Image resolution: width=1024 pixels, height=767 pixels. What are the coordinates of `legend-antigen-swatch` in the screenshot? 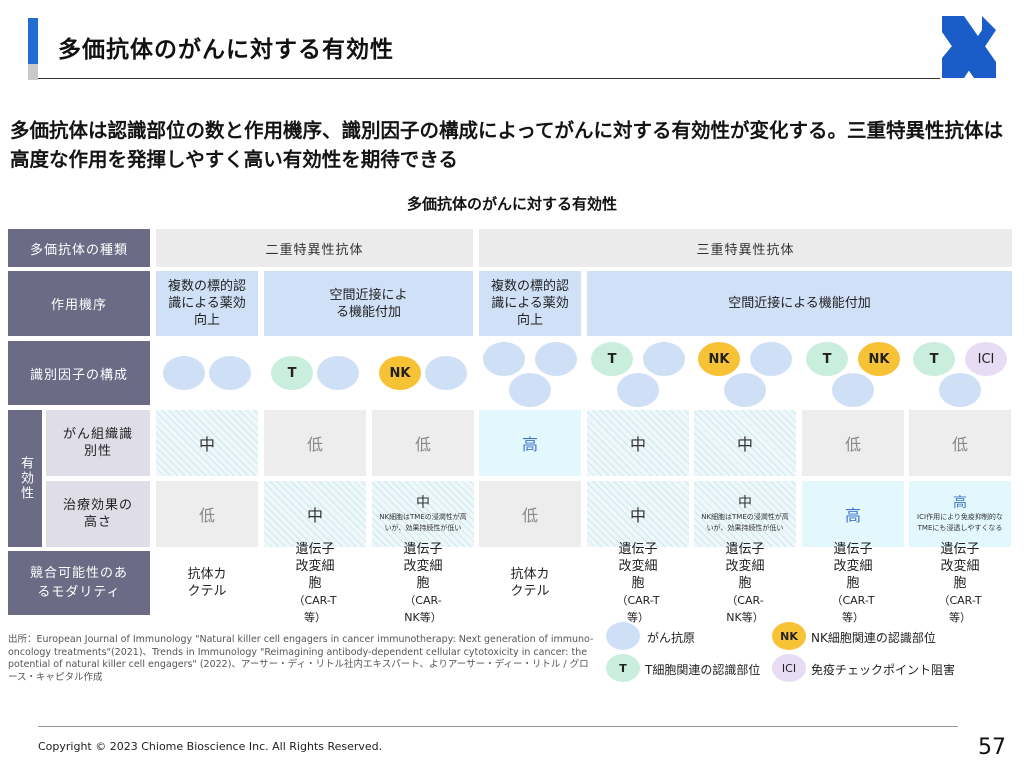 It's located at (623, 636).